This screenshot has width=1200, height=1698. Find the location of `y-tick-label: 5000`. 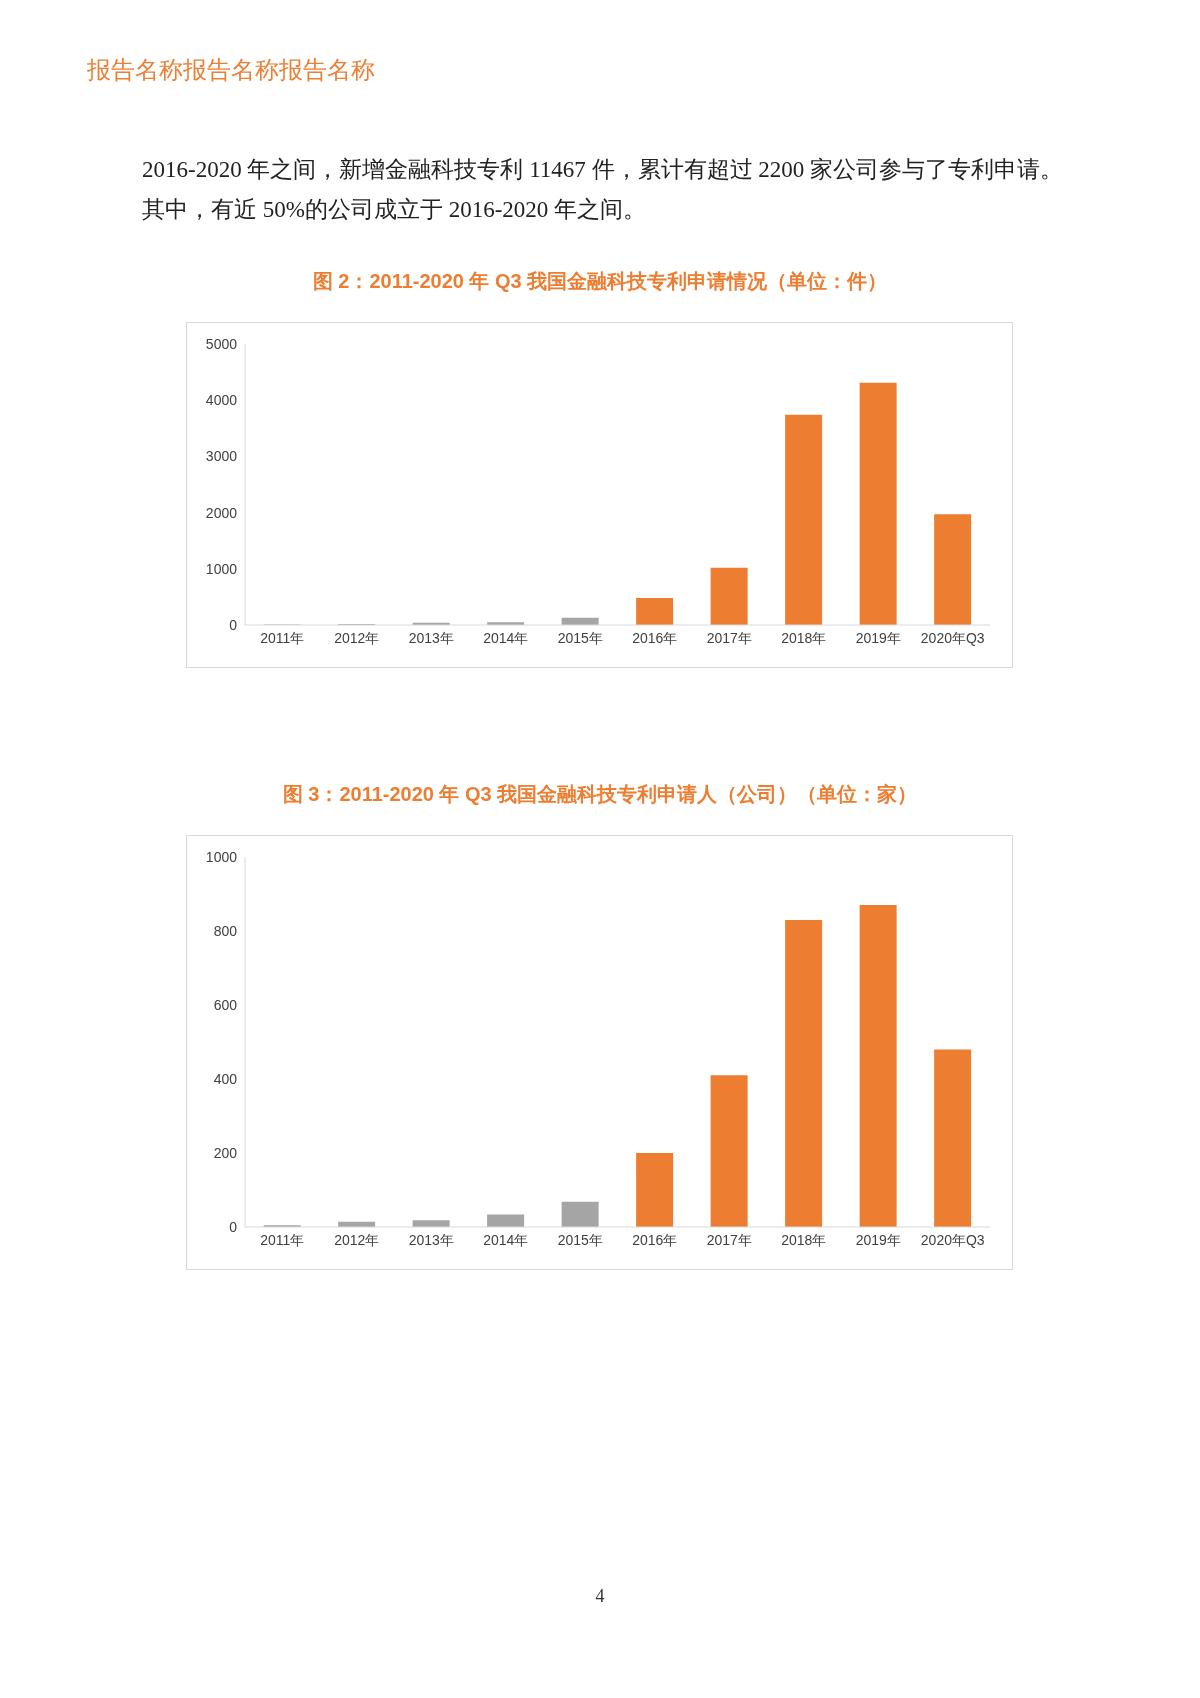

y-tick-label: 5000 is located at coordinates (221, 343).